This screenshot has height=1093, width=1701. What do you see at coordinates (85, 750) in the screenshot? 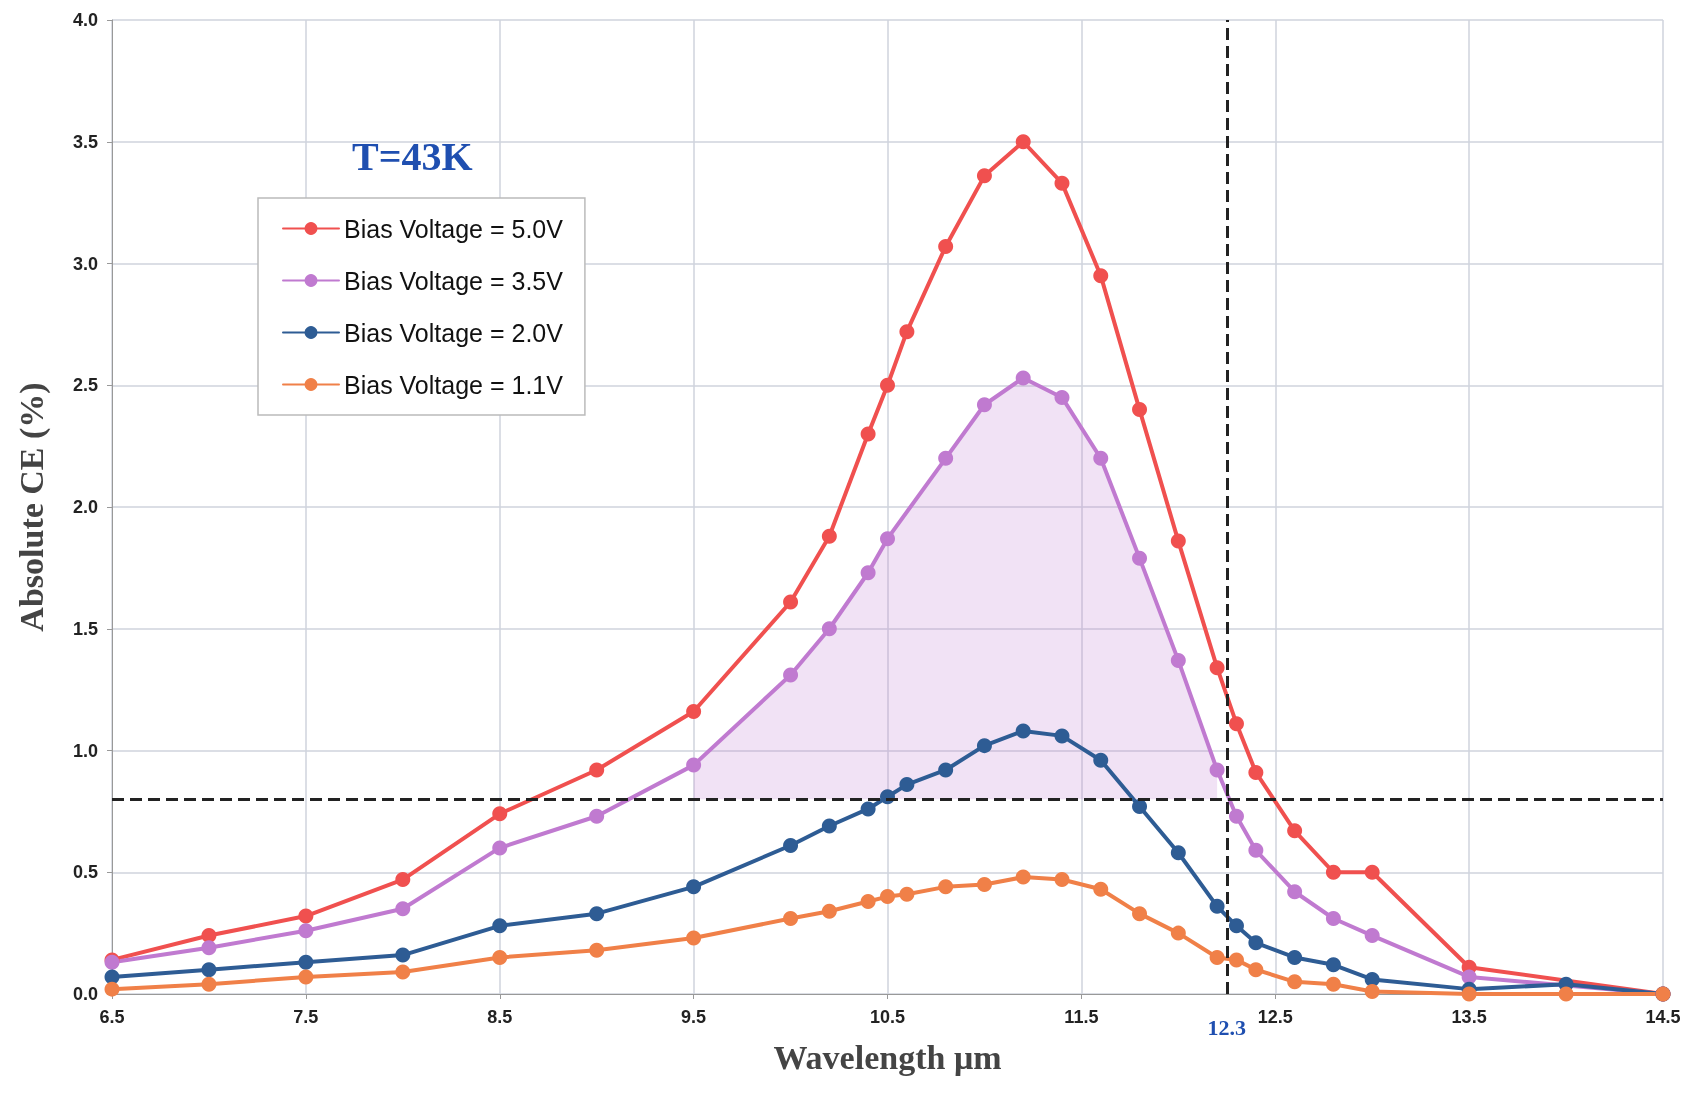
I see `y-tick-label: 1.0` at bounding box center [85, 750].